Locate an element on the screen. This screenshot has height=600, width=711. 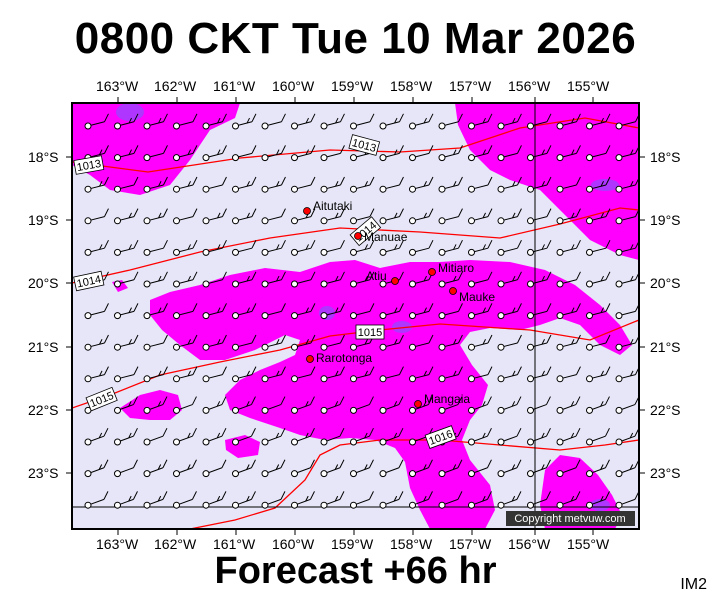
place-mangaia-label: Mangaia is located at coordinates (447, 399).